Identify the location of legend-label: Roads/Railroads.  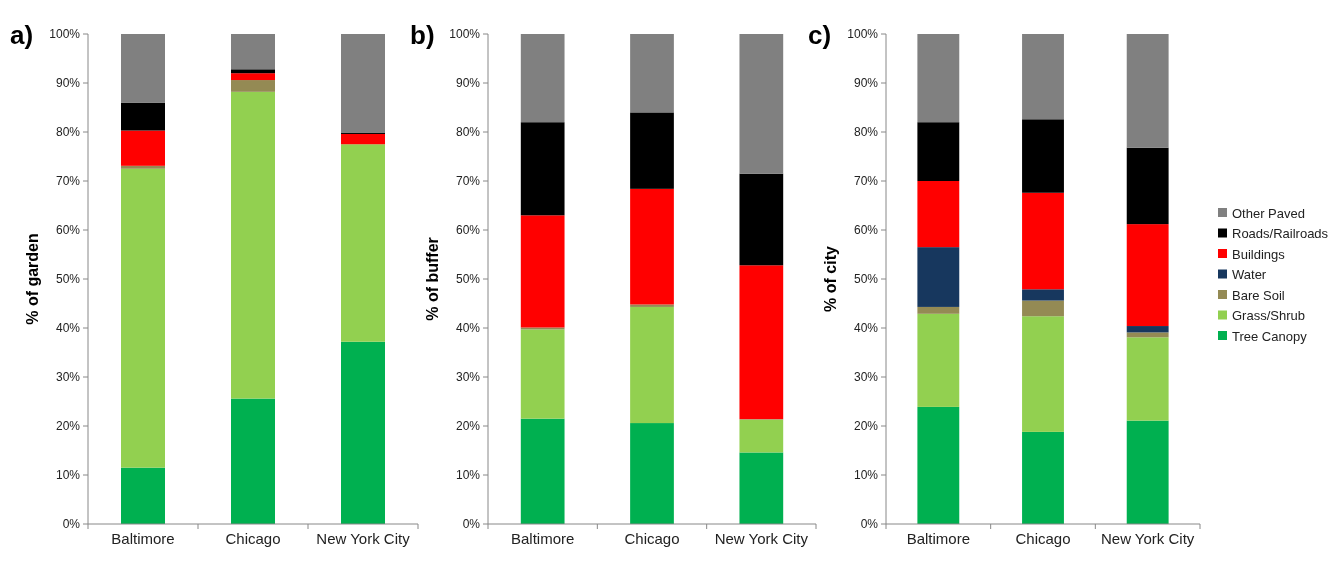
(1280, 234).